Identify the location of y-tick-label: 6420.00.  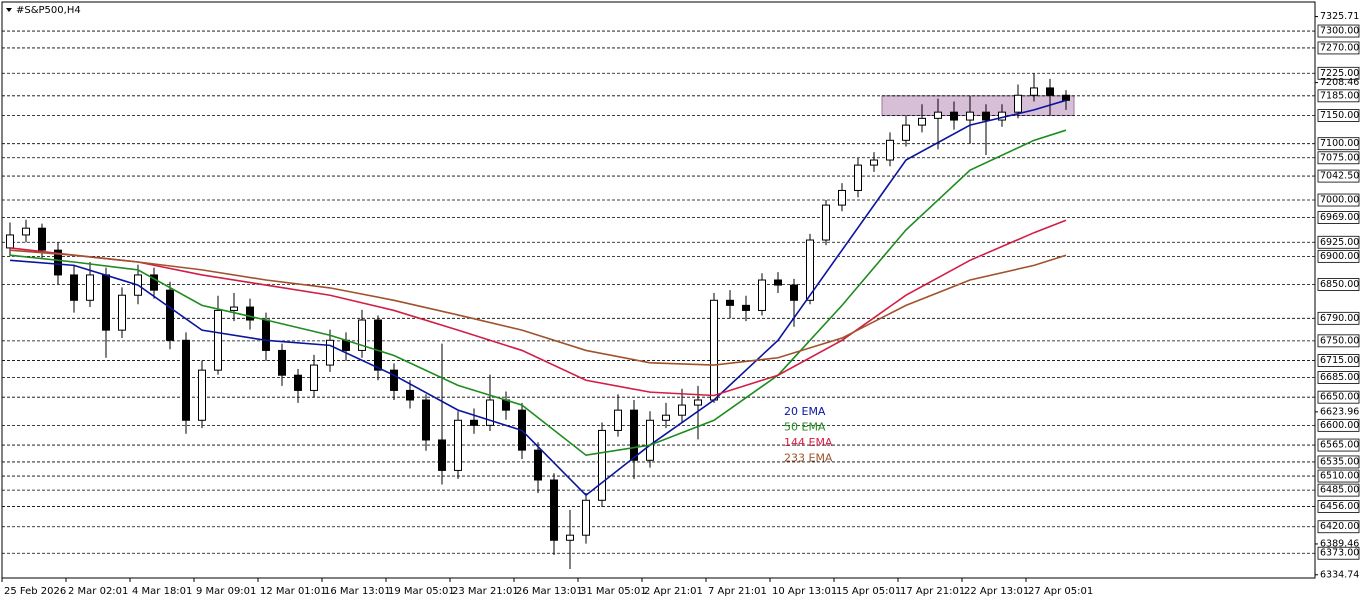
(1339, 526).